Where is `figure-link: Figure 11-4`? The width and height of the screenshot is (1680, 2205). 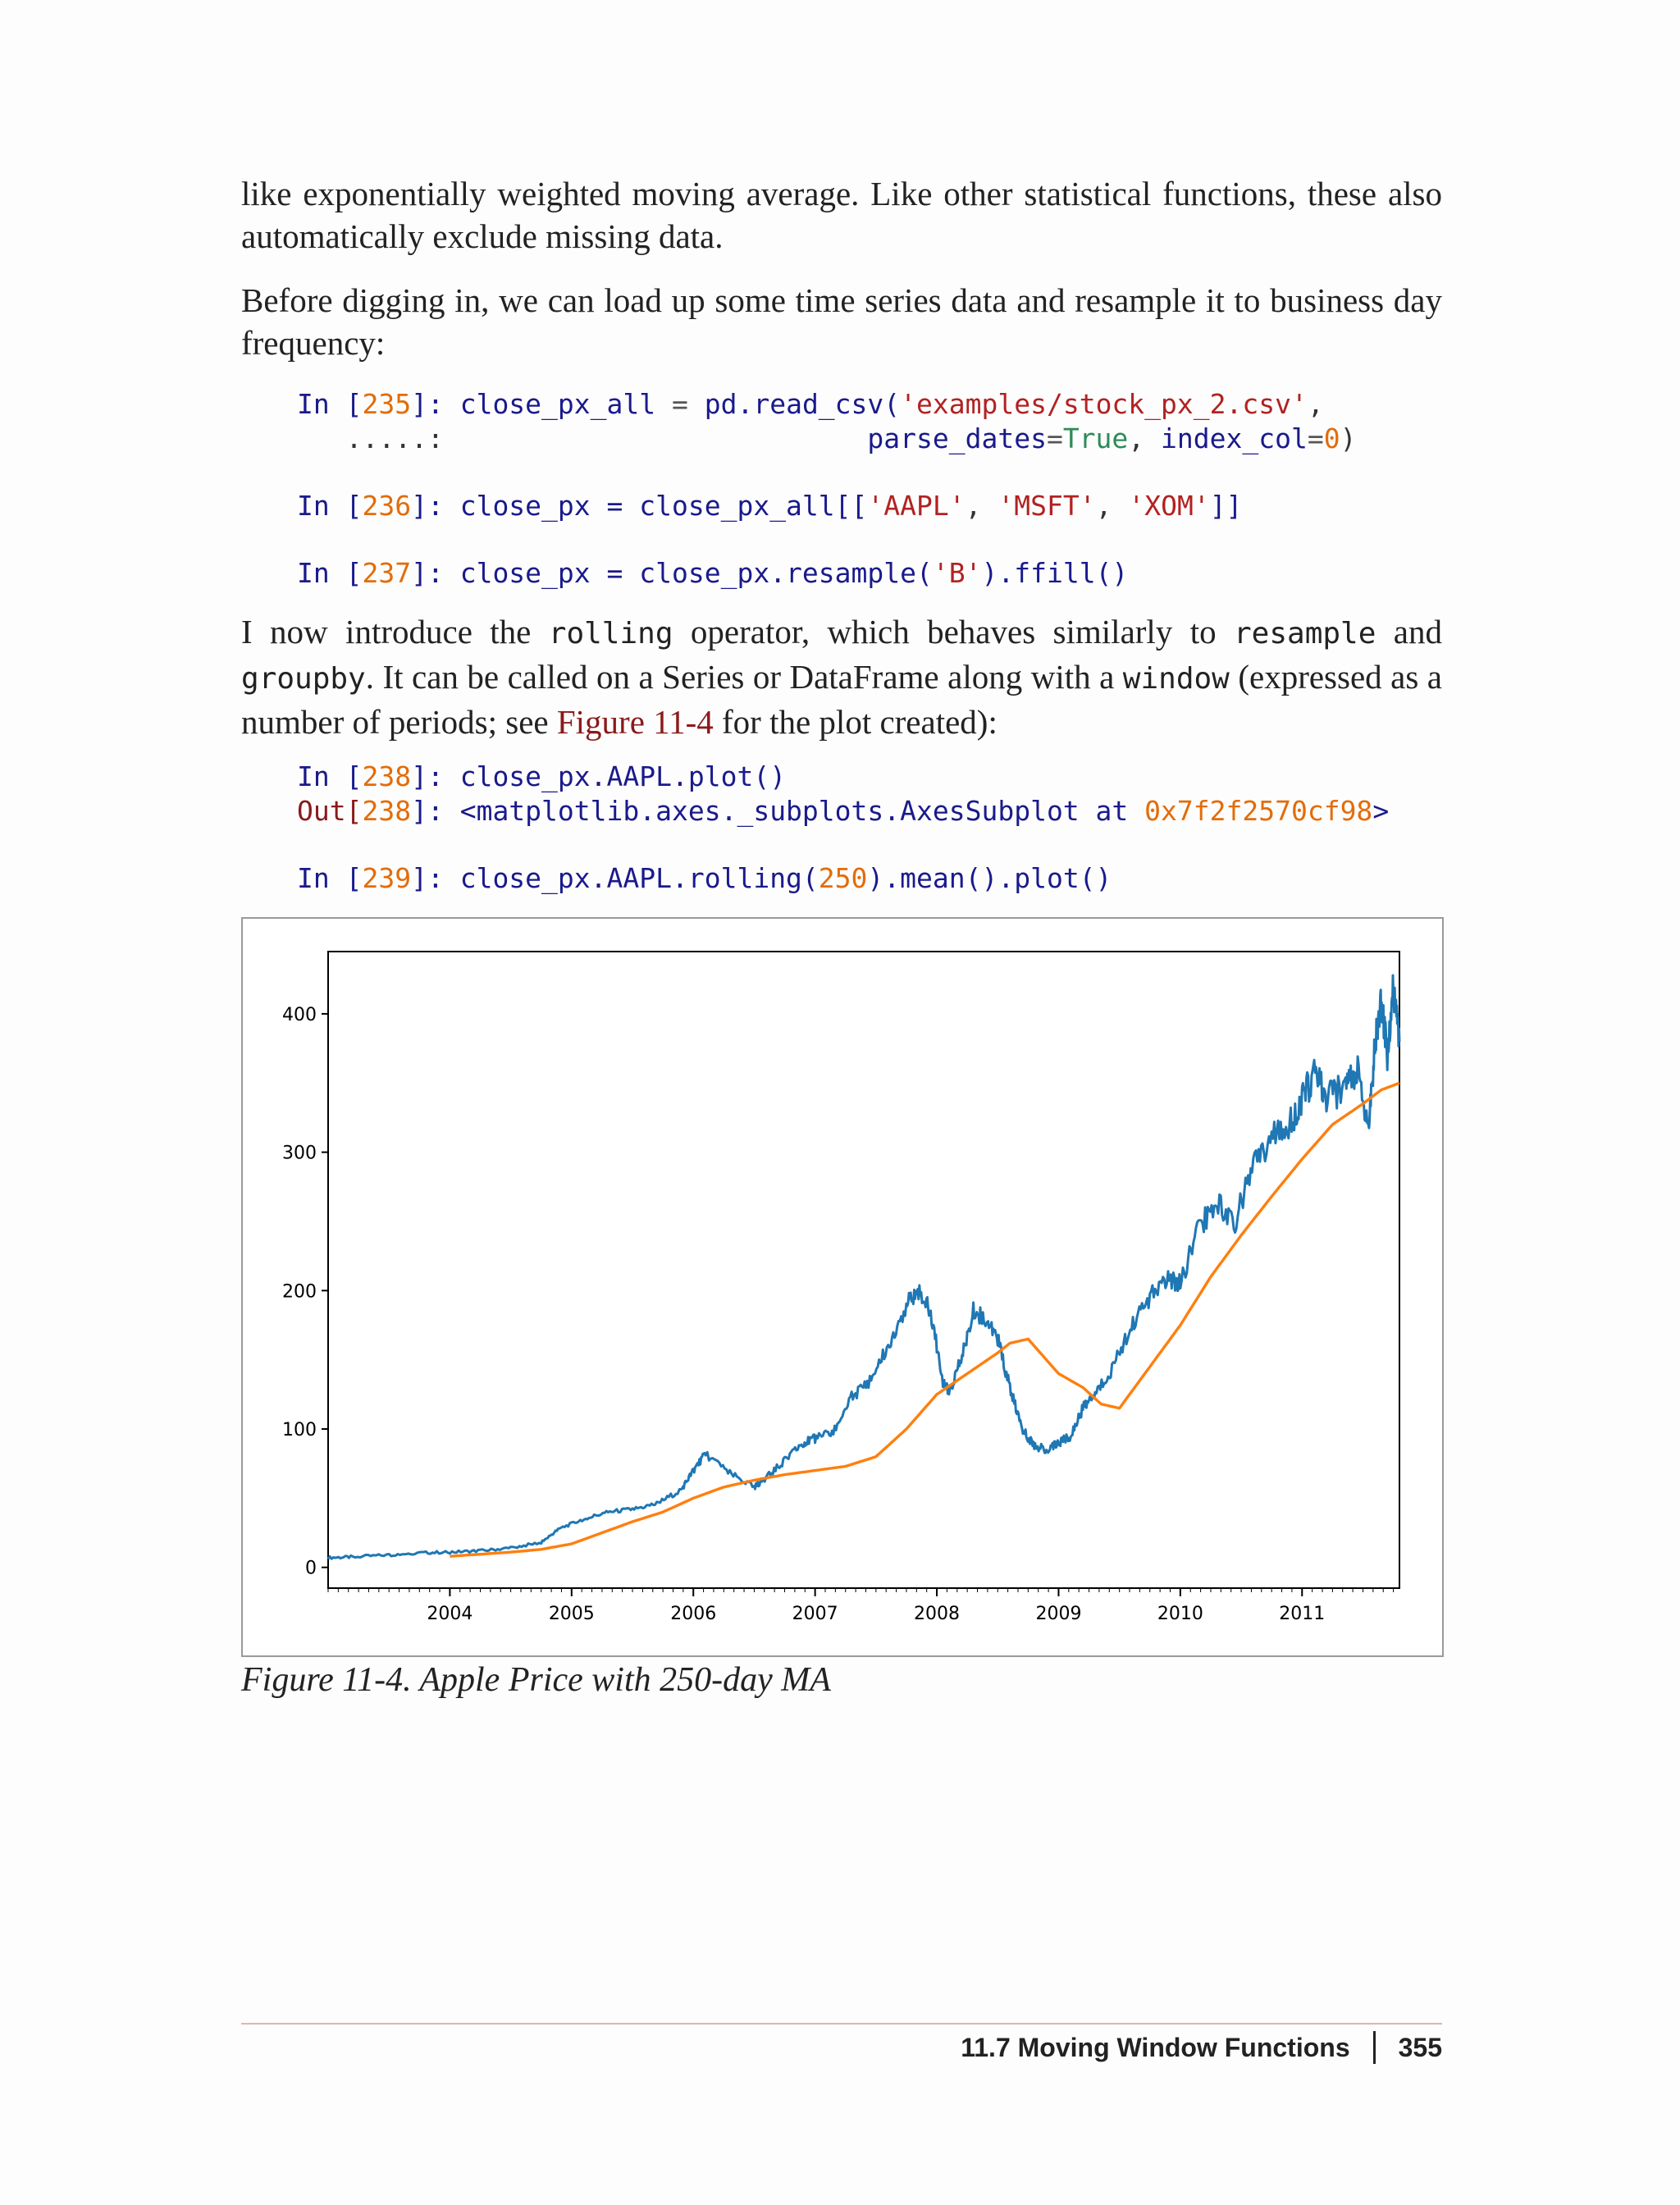 figure-link: Figure 11-4 is located at coordinates (635, 722).